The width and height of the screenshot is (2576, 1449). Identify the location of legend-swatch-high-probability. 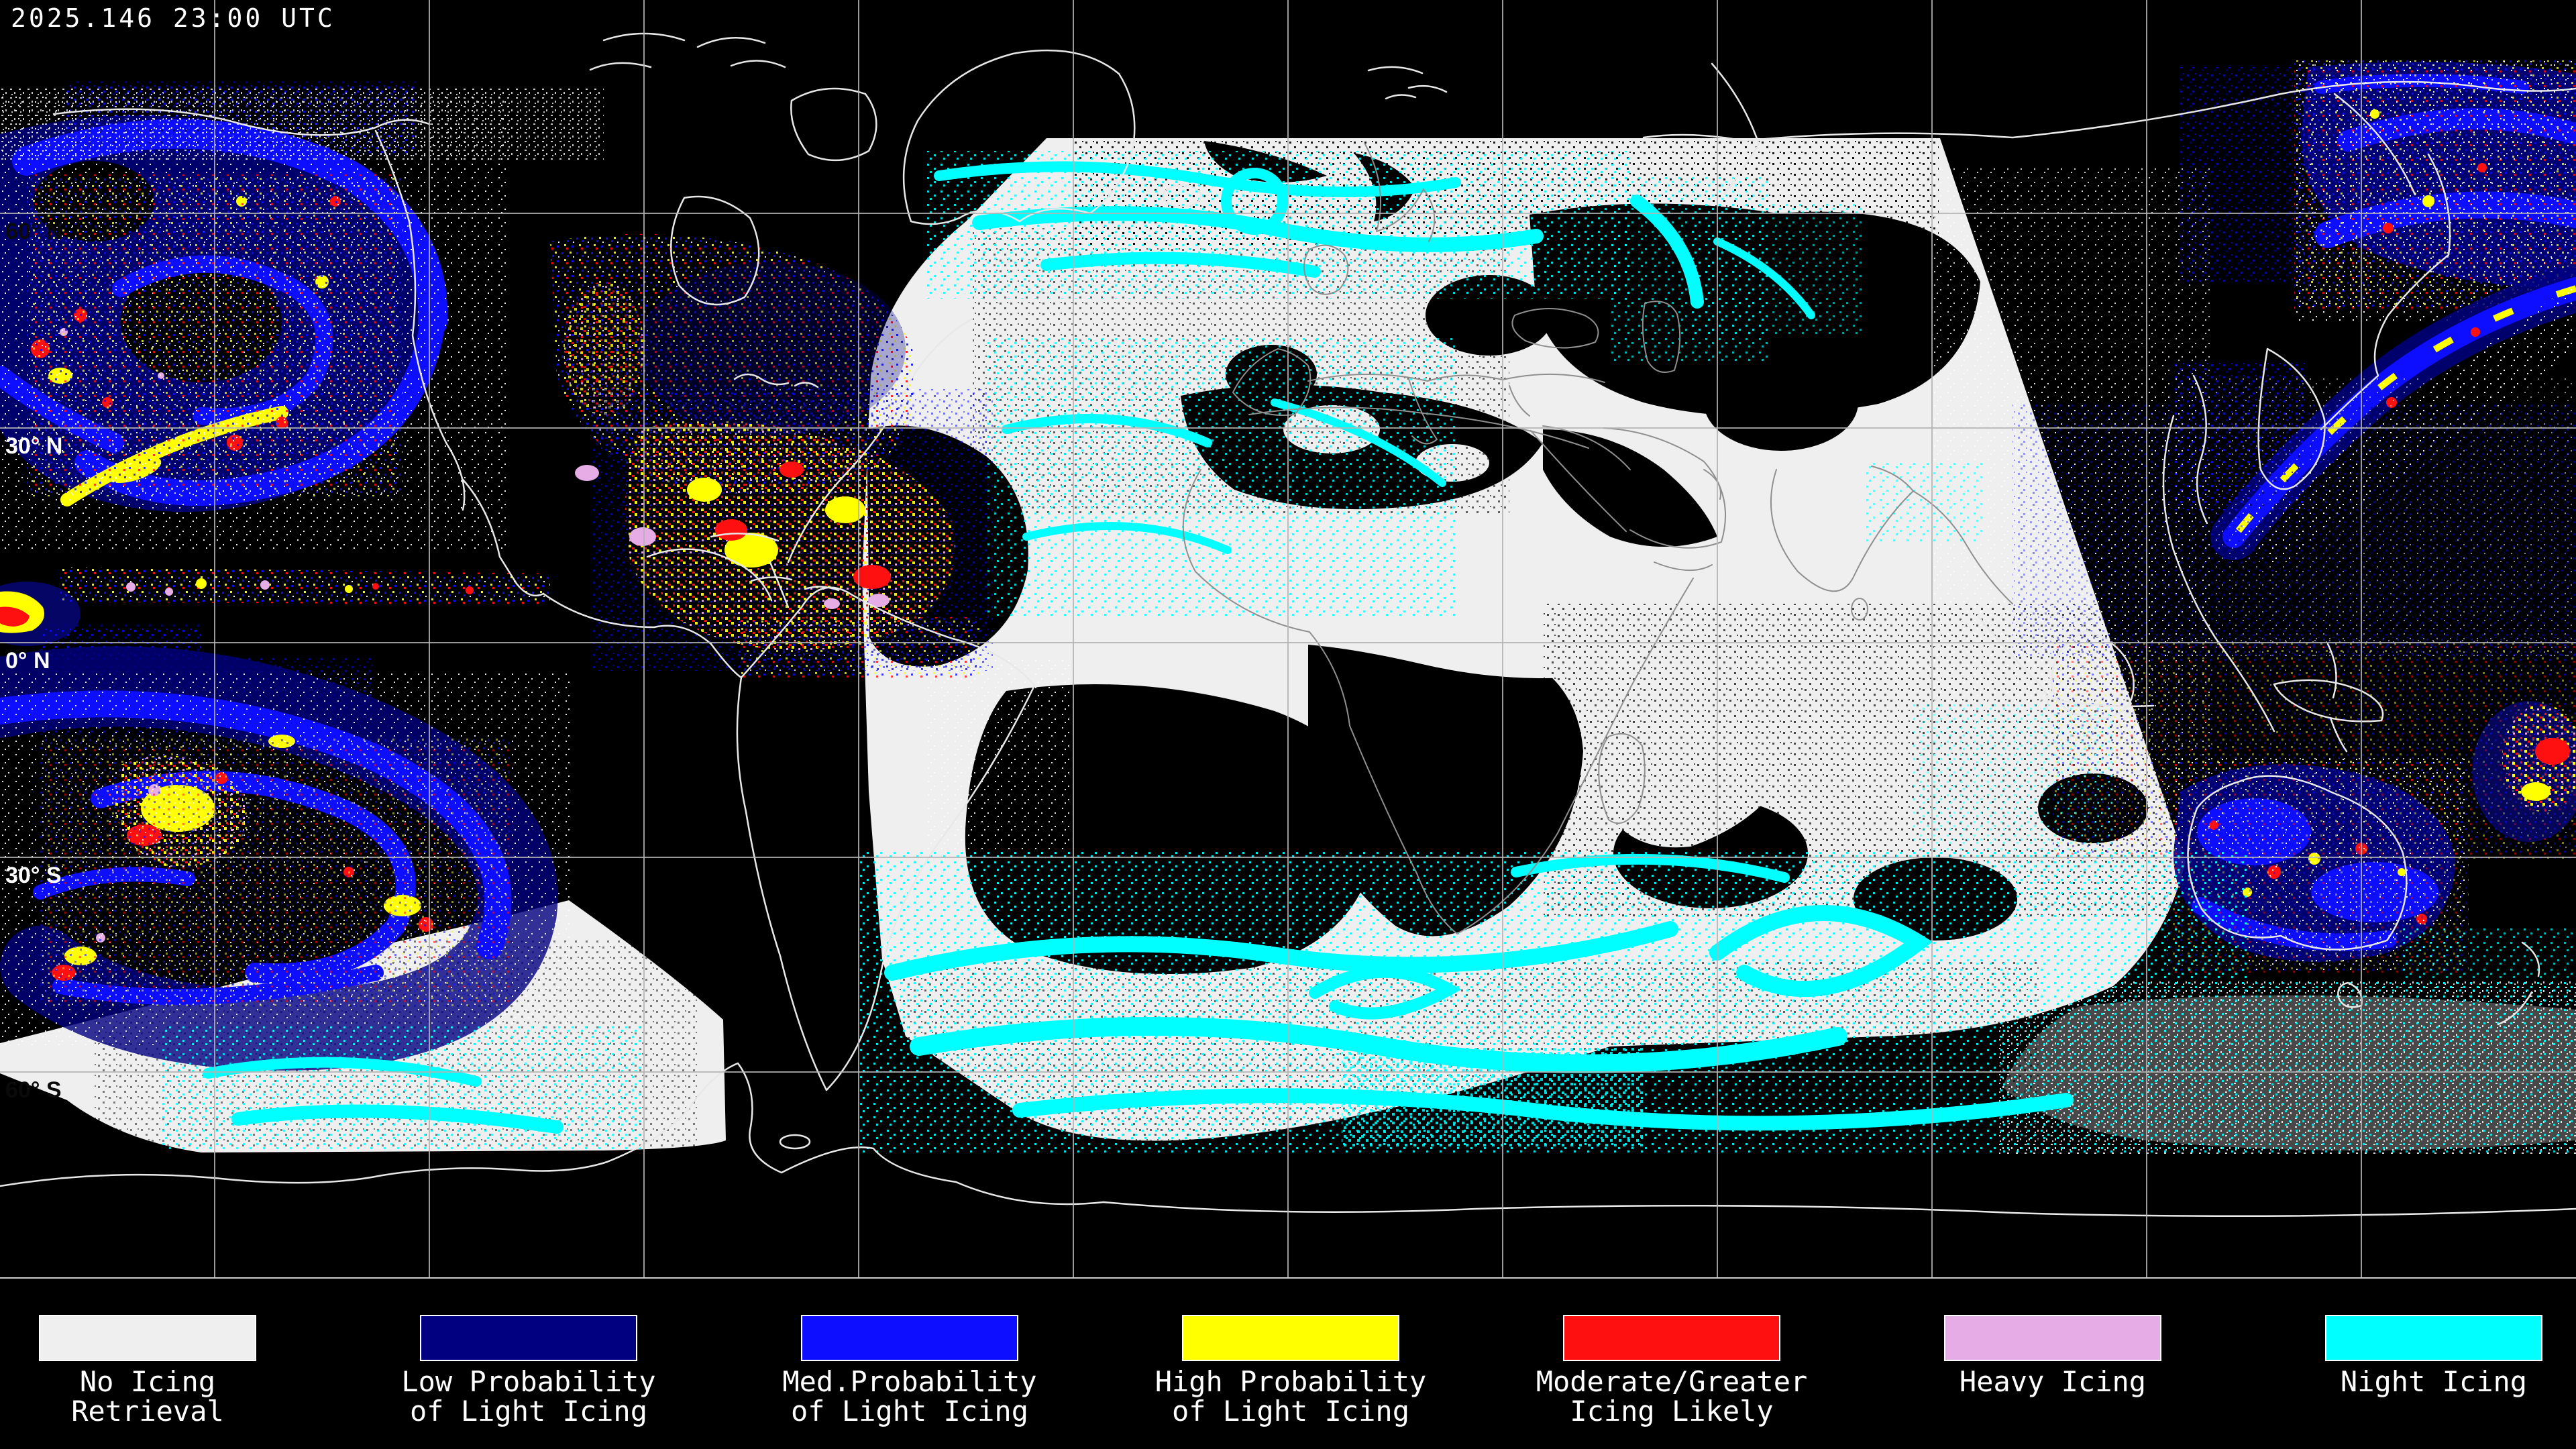
(1290, 1338).